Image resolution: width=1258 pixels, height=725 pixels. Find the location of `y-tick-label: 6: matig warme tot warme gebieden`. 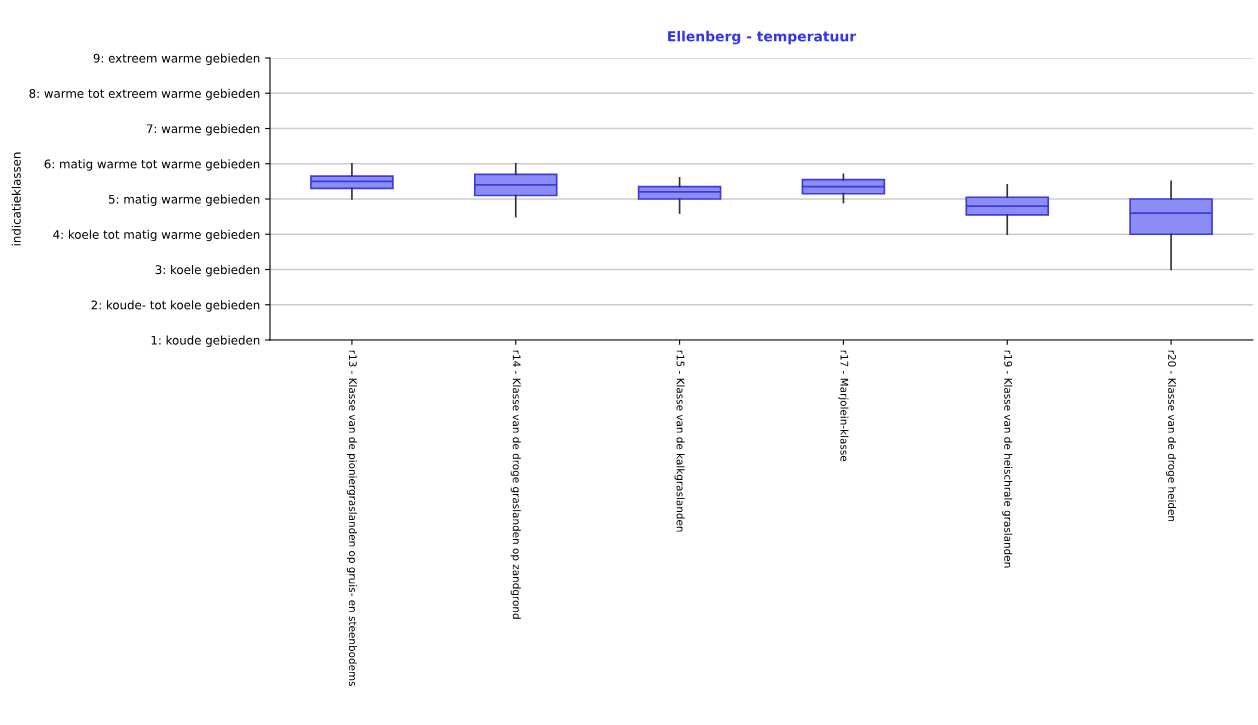

y-tick-label: 6: matig warme tot warme gebieden is located at coordinates (152, 165).